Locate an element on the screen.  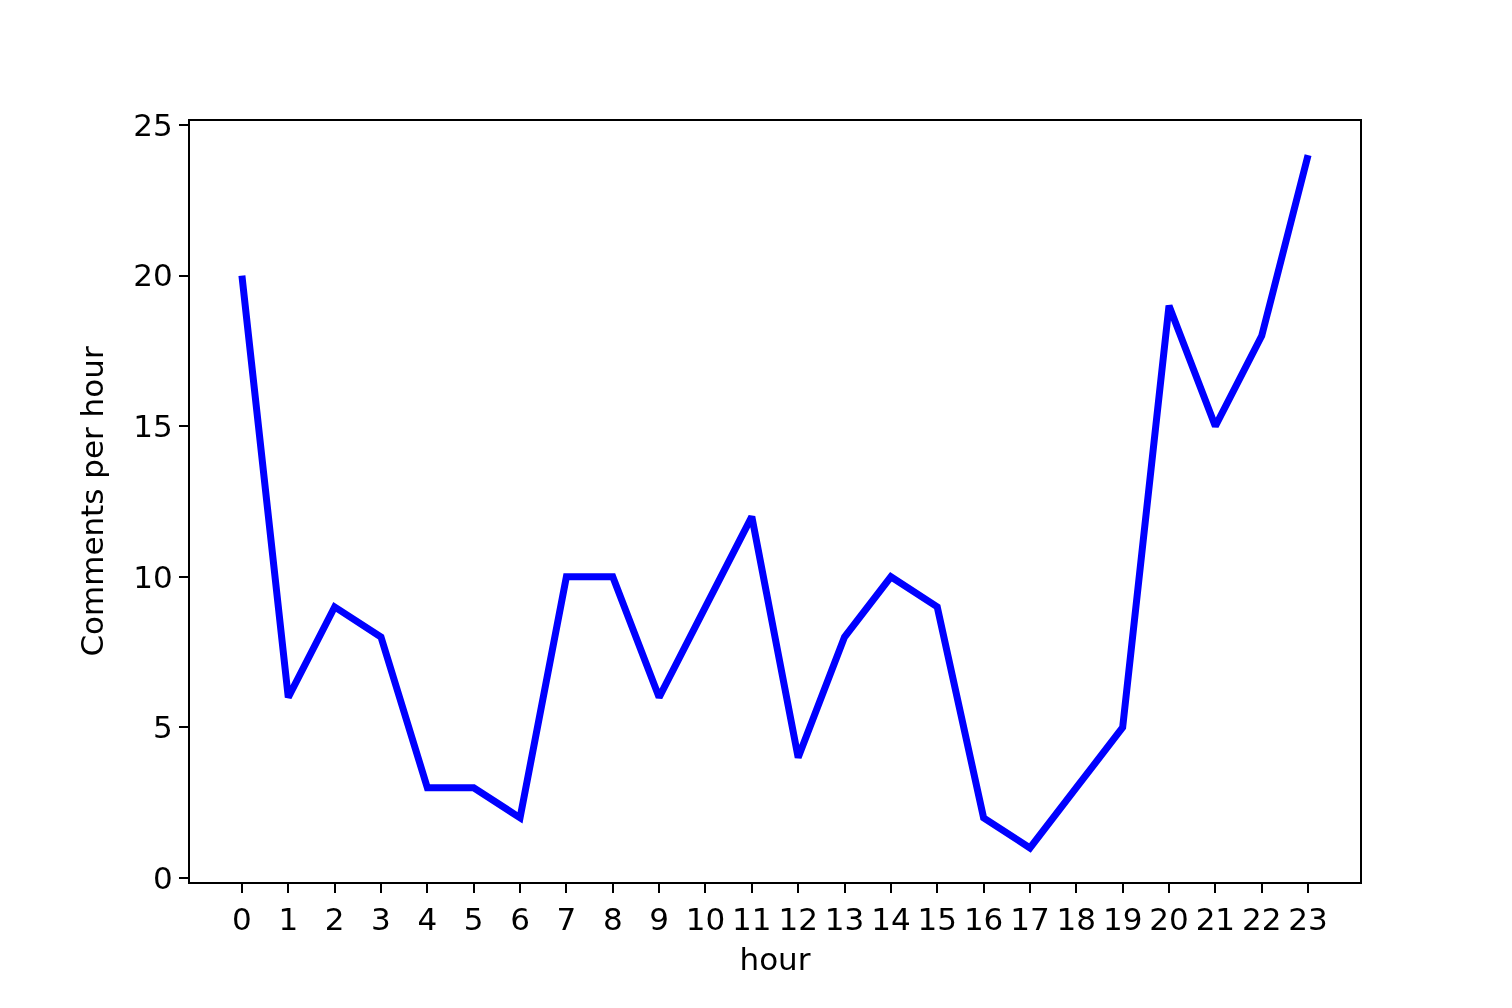
x-tick-label: 20 is located at coordinates (1169, 919).